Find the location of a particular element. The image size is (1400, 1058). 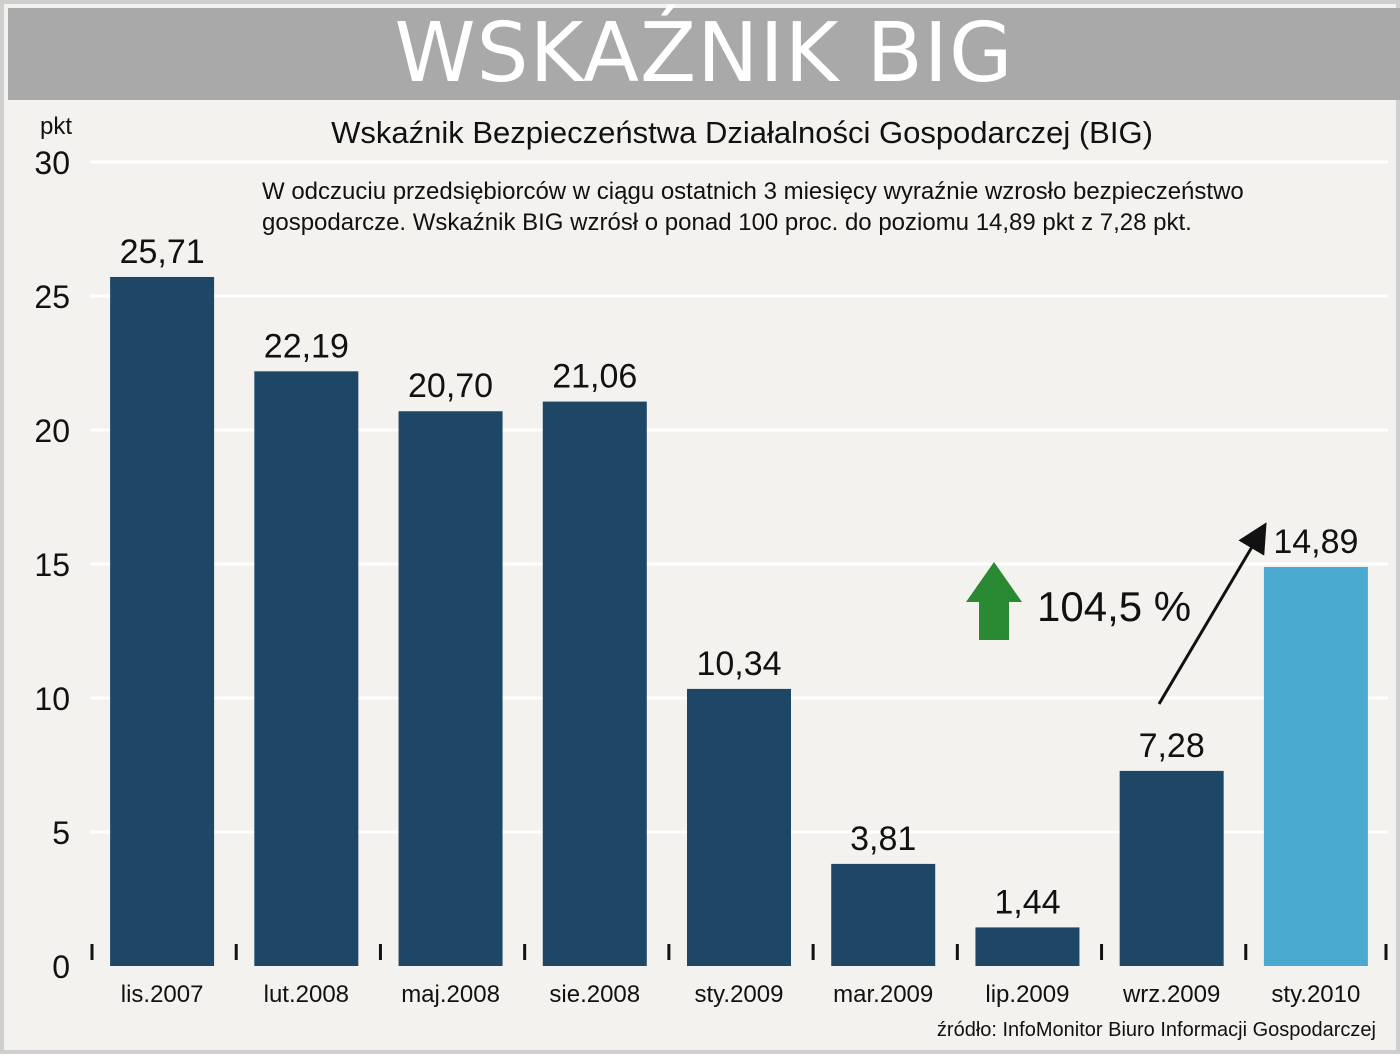

value-label: 21,06 is located at coordinates (594, 377).